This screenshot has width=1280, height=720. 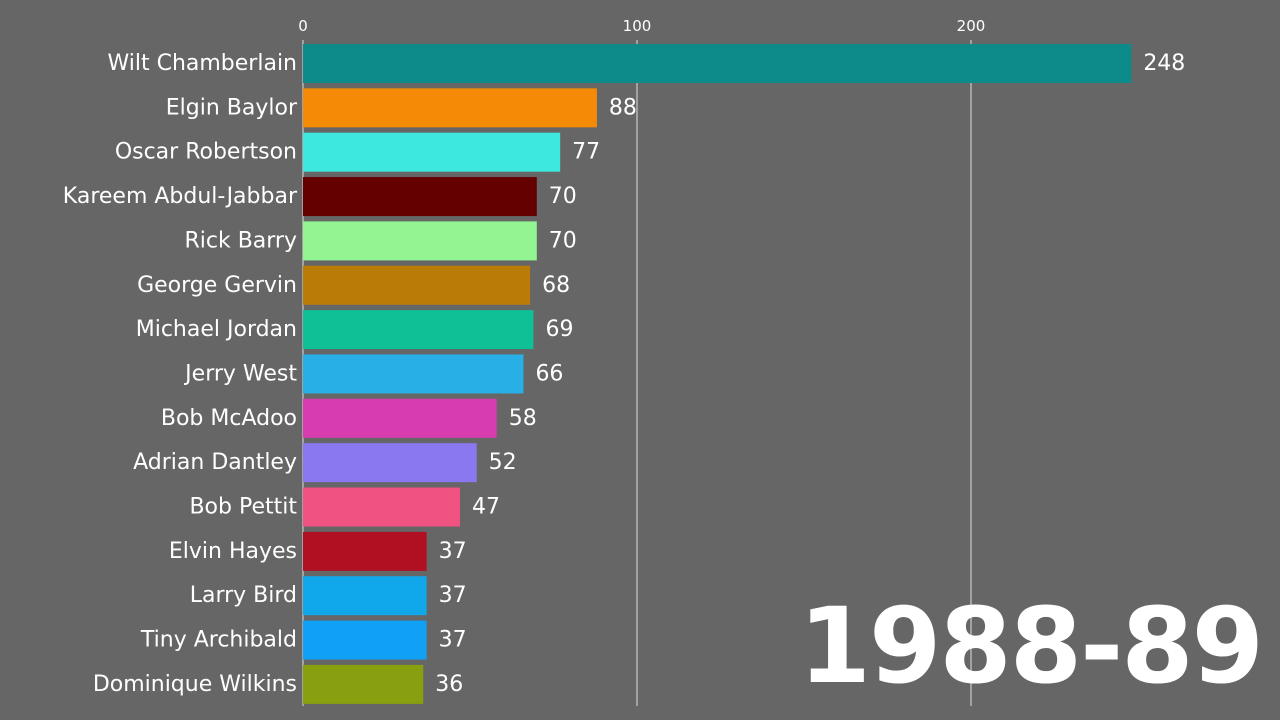 What do you see at coordinates (240, 240) in the screenshot?
I see `category-label: Rick Barry` at bounding box center [240, 240].